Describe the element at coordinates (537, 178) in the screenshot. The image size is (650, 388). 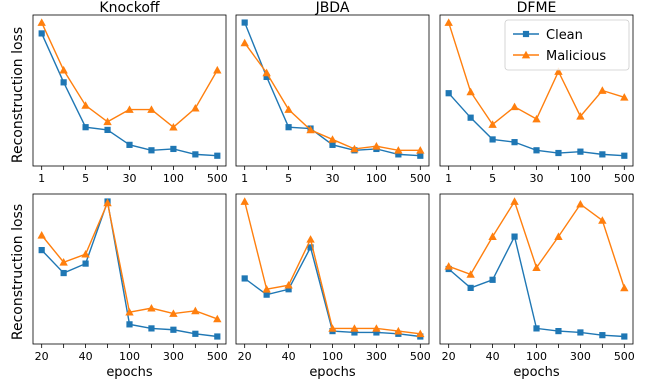
I see `x-tick-label: 30` at that location.